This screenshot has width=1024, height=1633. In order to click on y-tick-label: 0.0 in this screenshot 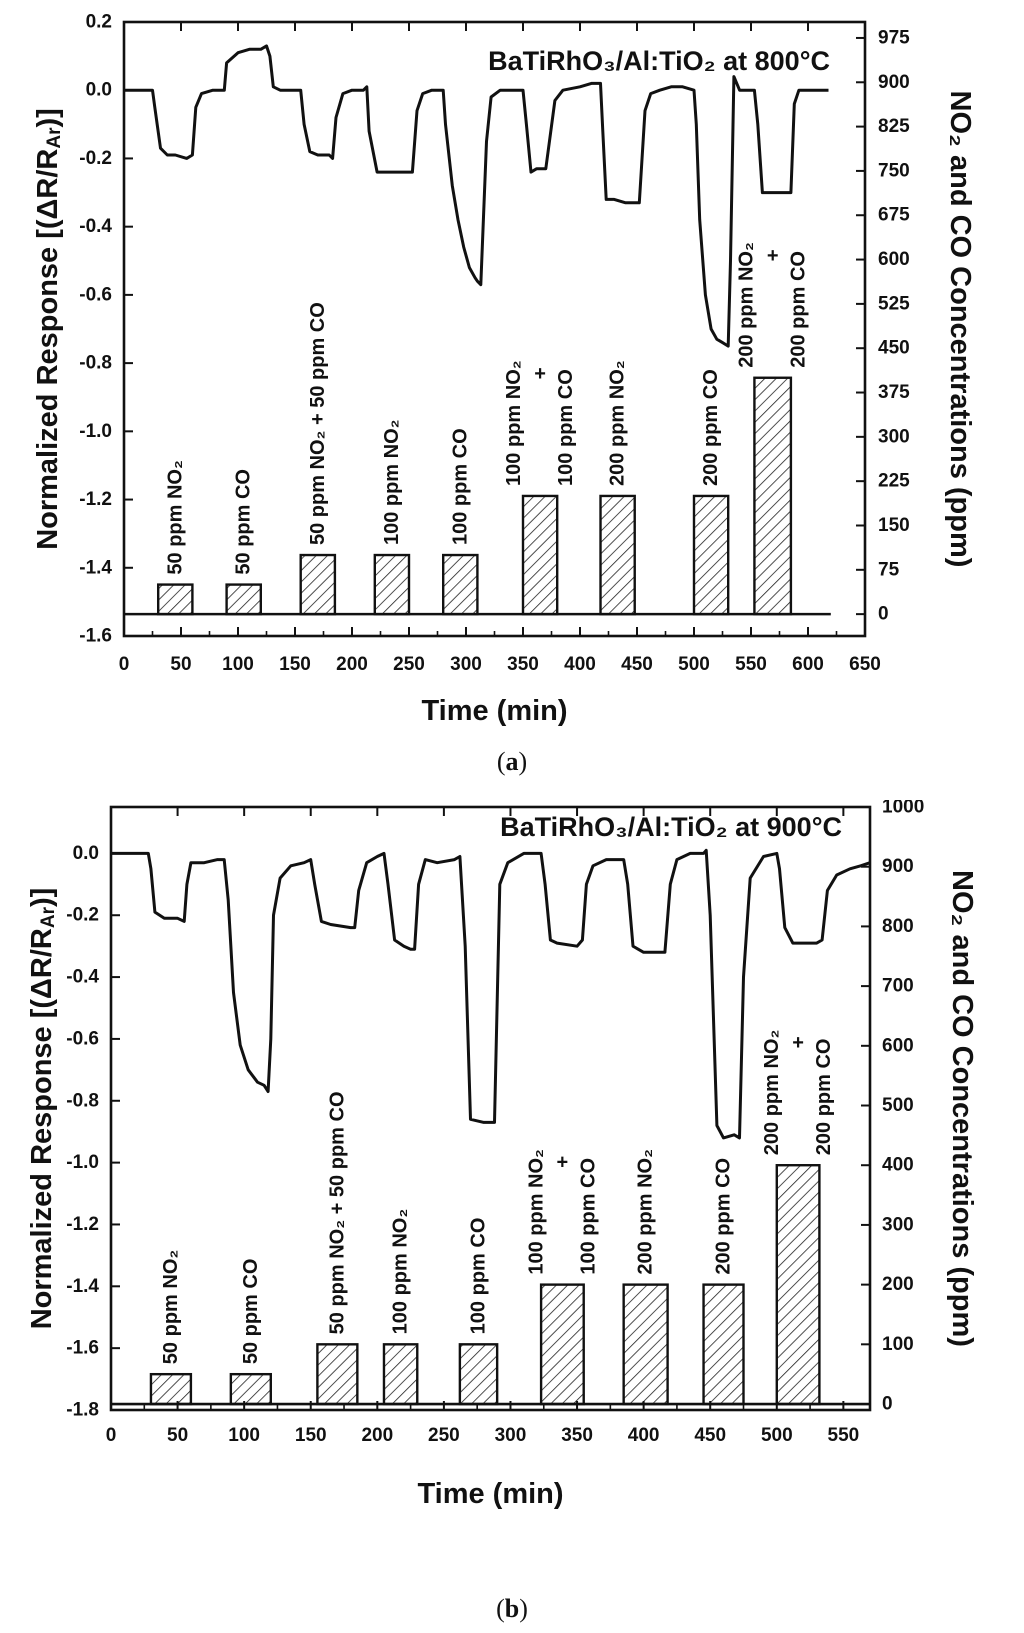, I will do `click(99, 90)`.